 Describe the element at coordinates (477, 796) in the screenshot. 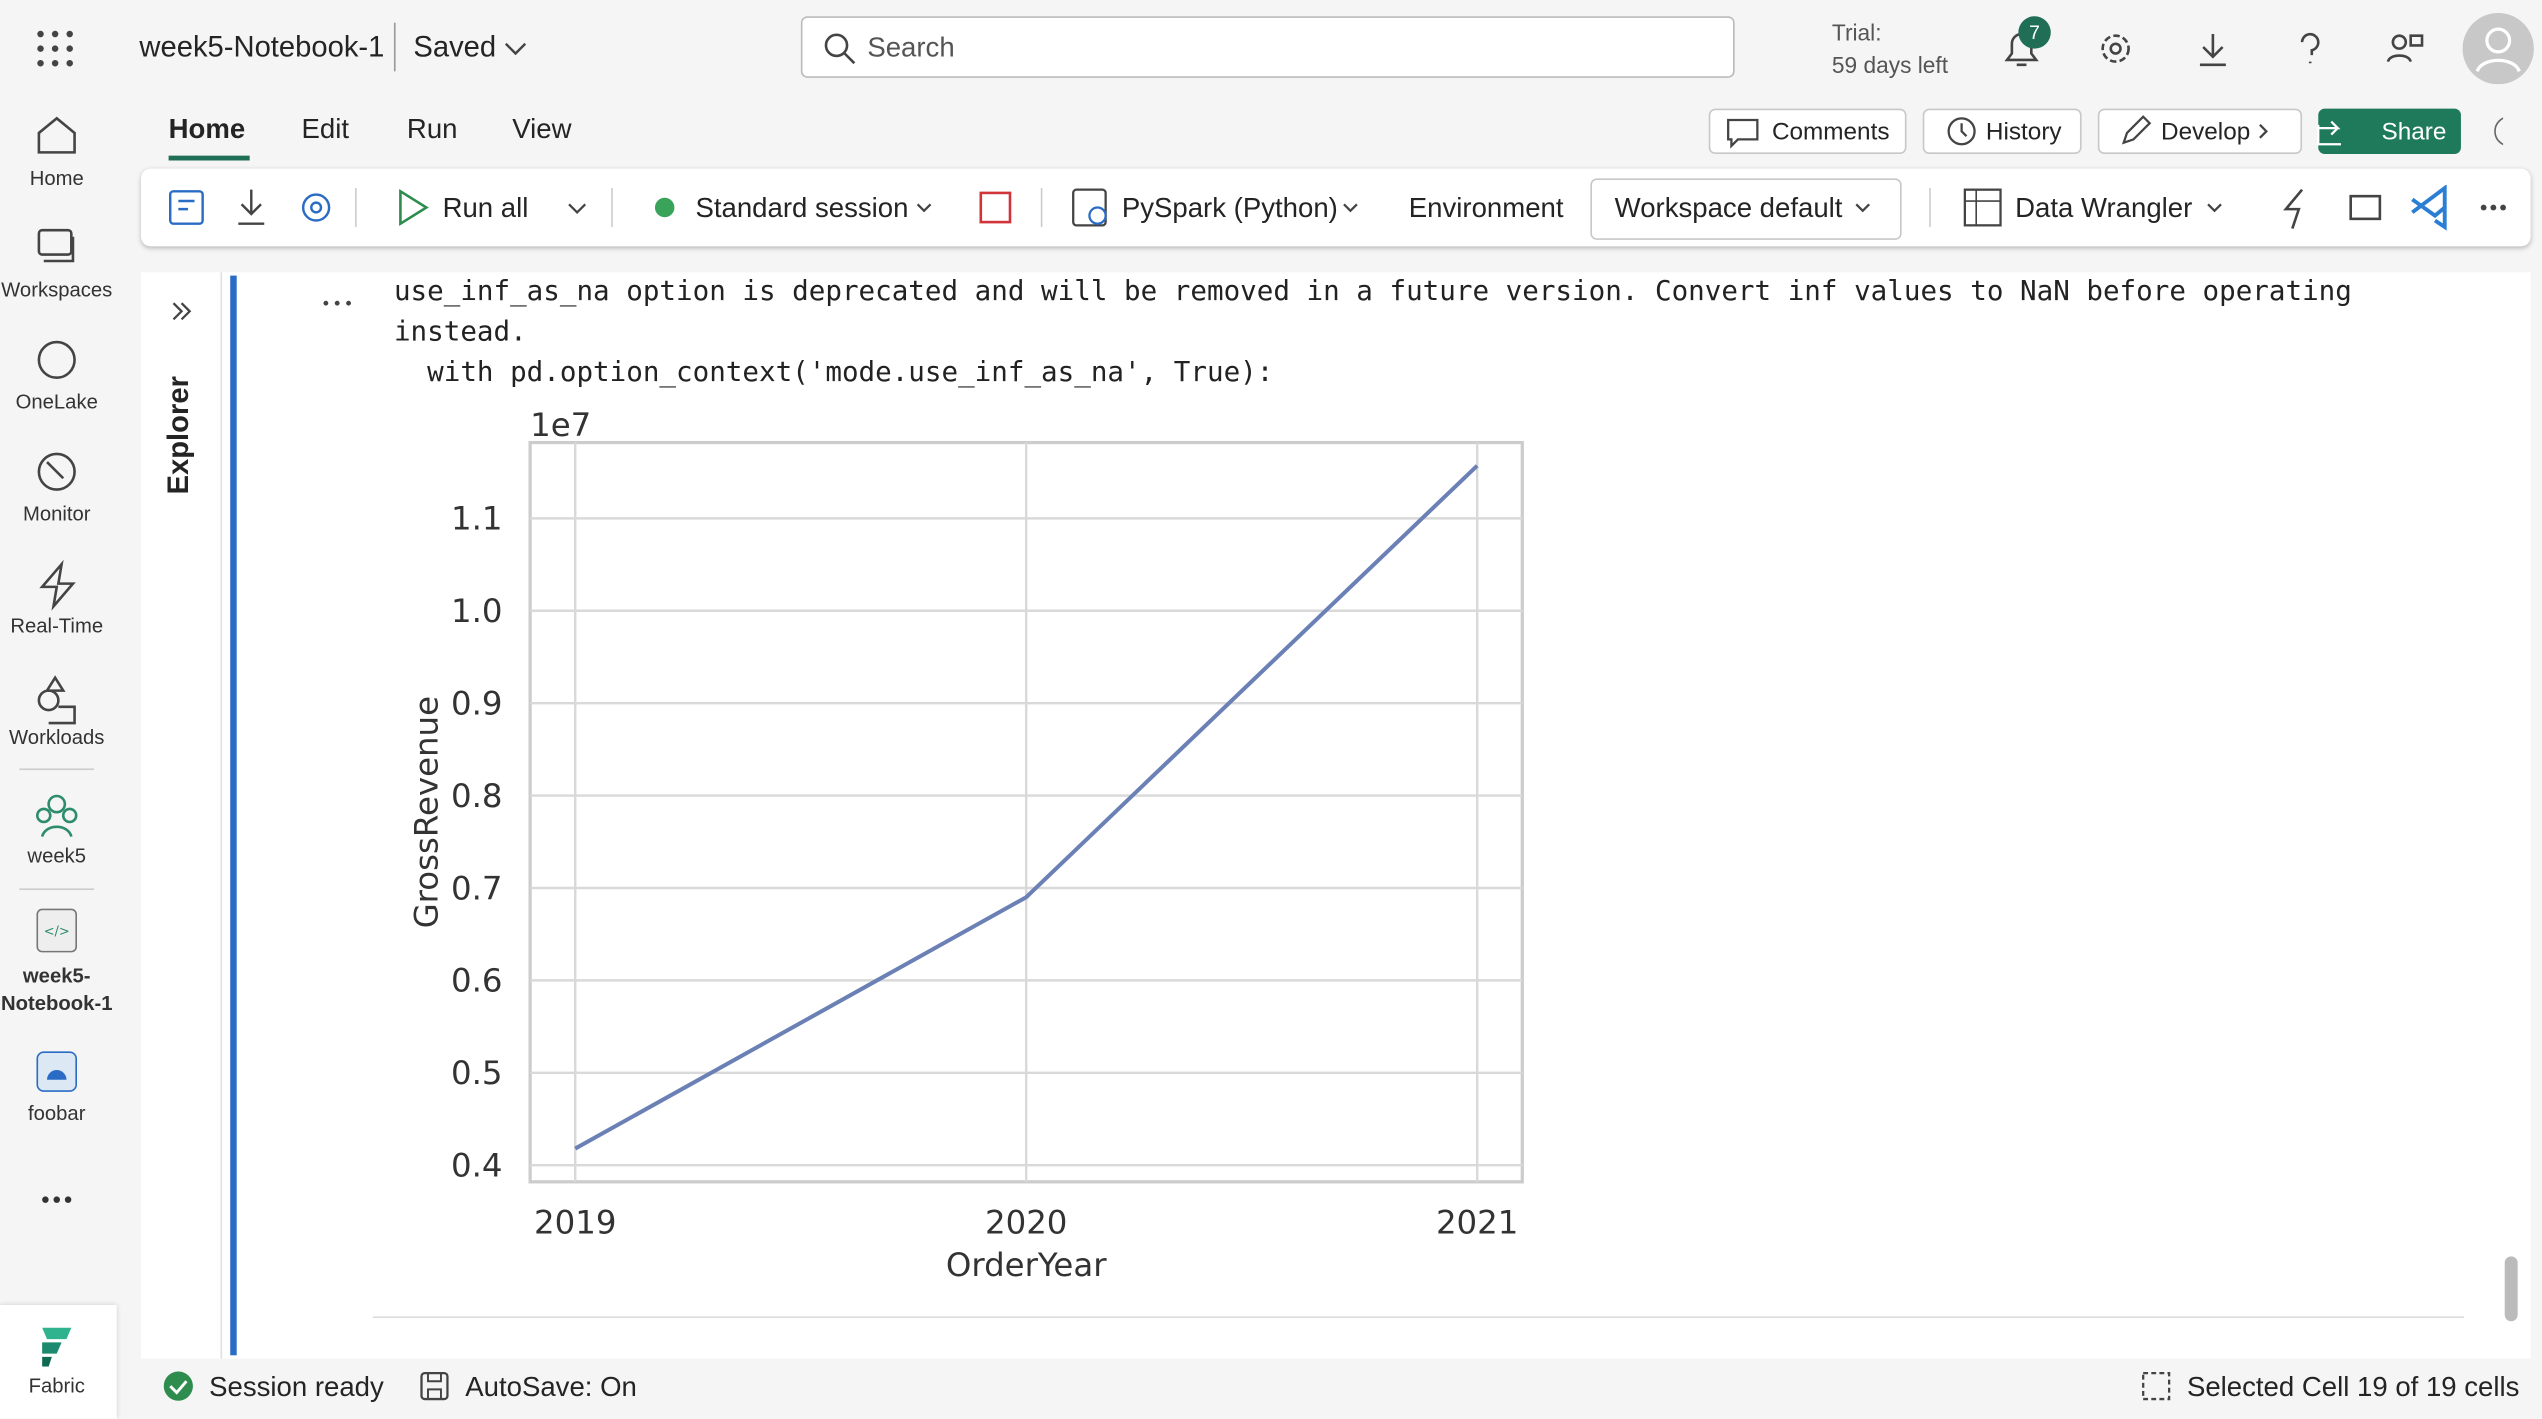

I see `y-tick-label: 0.8` at that location.